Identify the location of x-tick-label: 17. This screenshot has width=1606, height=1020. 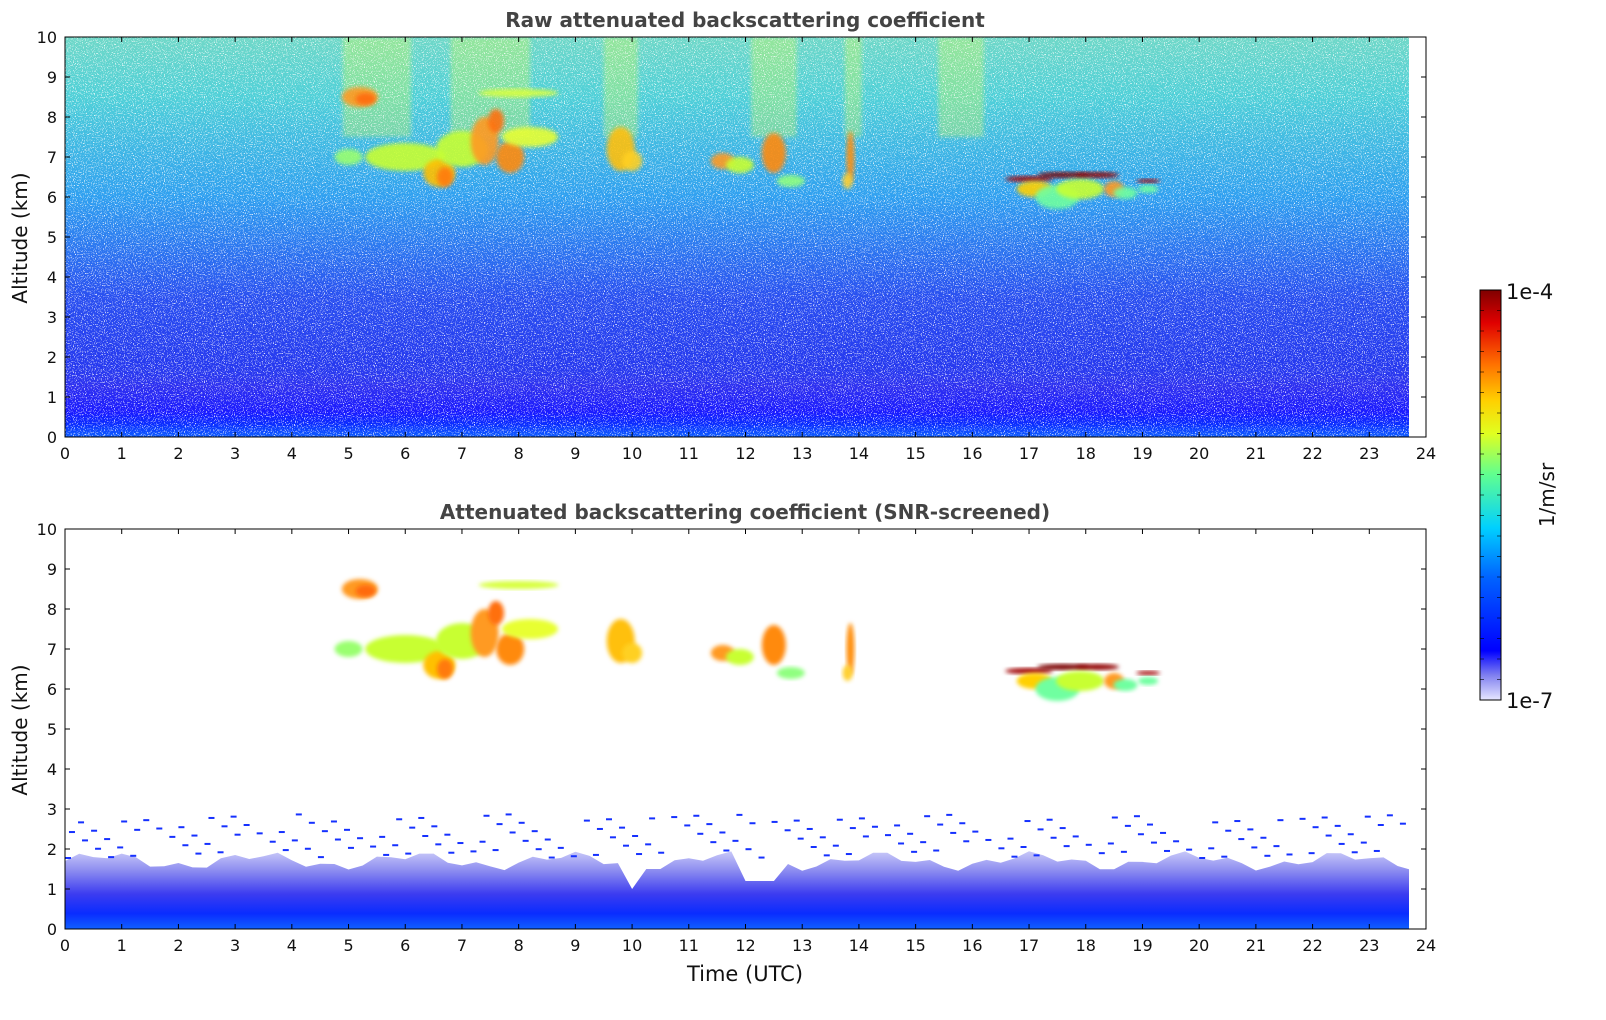
(1029, 453).